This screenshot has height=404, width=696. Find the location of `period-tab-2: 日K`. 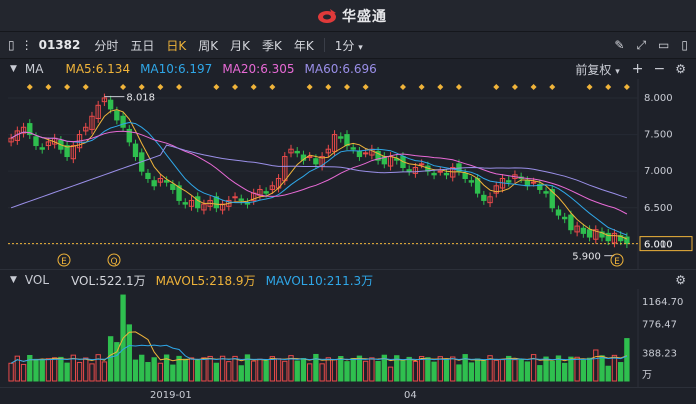

period-tab-2: 日K is located at coordinates (176, 45).